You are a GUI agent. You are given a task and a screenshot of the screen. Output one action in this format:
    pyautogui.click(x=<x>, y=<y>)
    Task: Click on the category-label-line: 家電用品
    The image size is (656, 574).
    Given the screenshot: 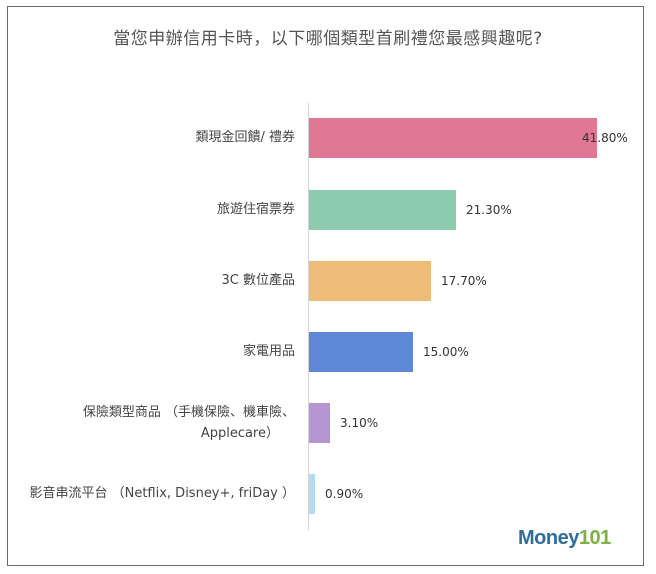 What is the action you would take?
    pyautogui.click(x=268, y=351)
    